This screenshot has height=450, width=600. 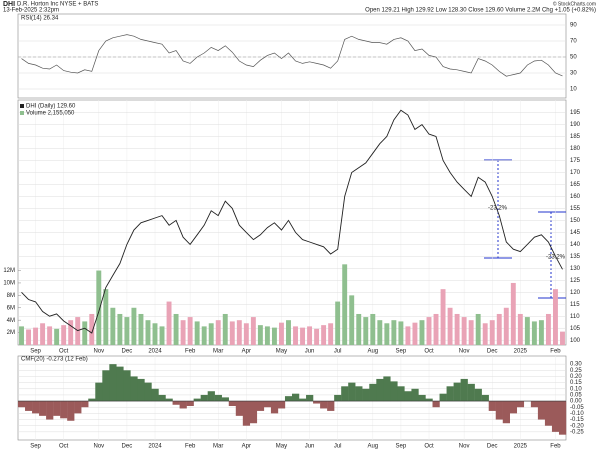 I want to click on date: 13-Feb-2025 2:32pm, so click(x=31, y=11).